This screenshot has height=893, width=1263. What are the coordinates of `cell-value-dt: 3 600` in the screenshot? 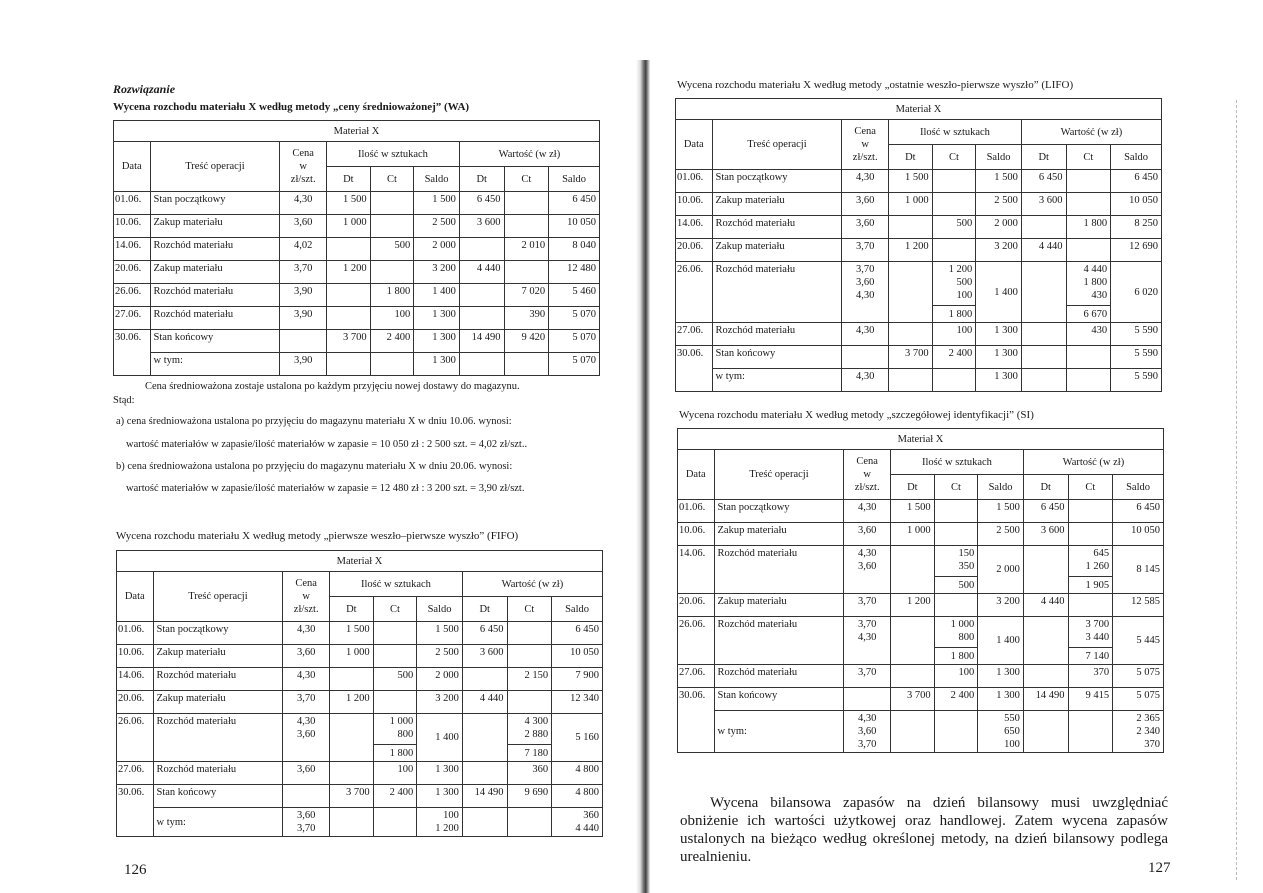 It's located at (481, 226).